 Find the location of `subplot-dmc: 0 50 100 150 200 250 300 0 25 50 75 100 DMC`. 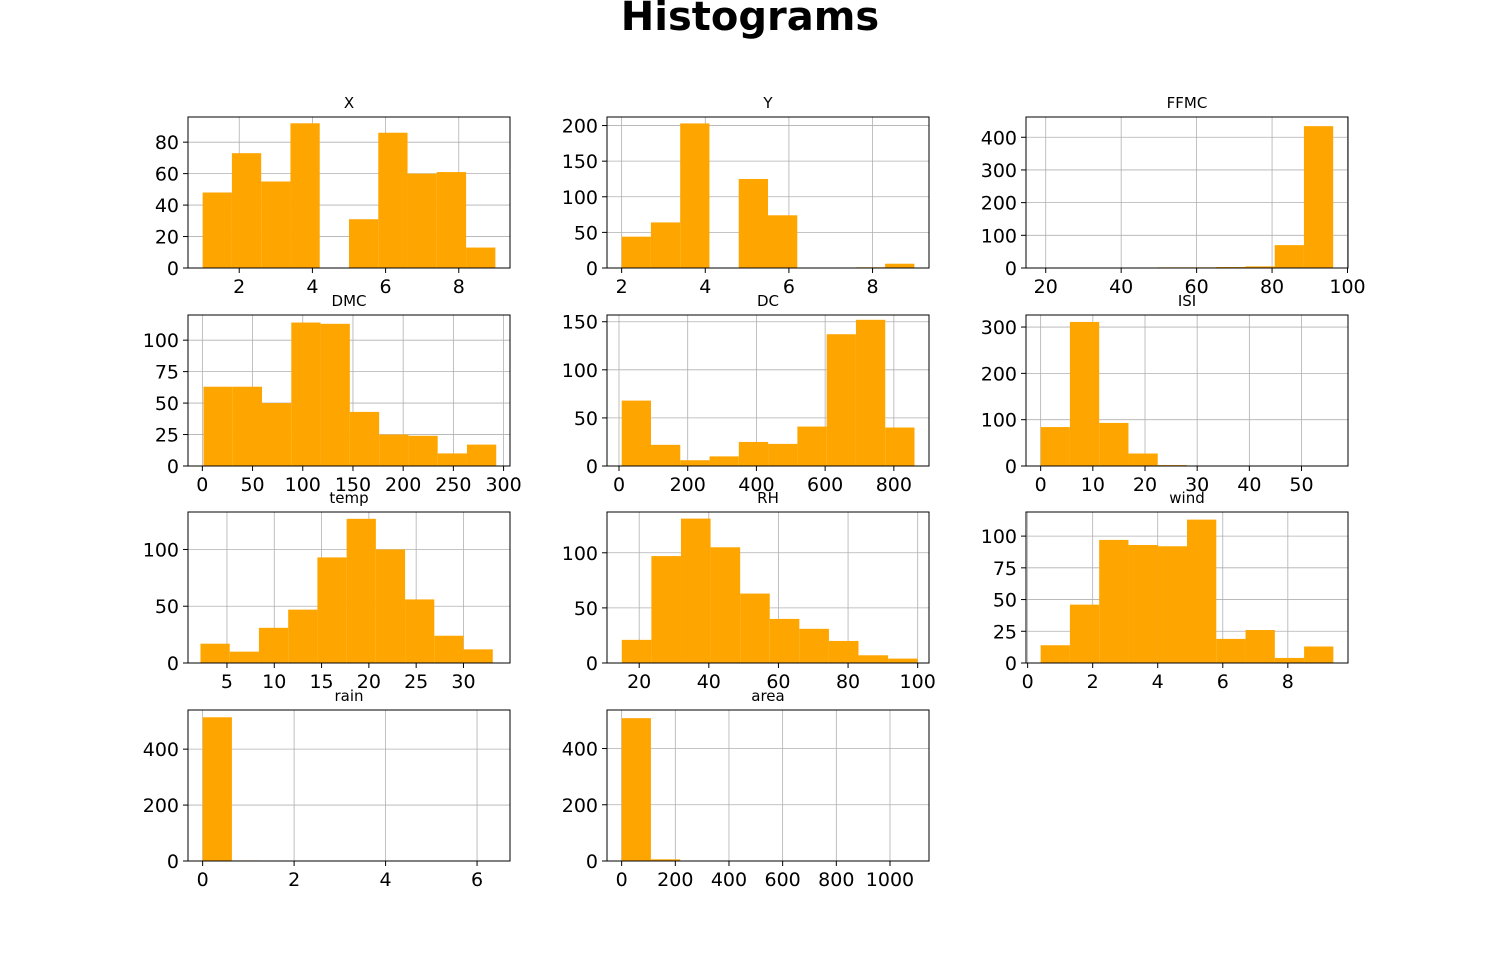

subplot-dmc: 0 50 100 150 200 250 300 0 25 50 75 100 DMC is located at coordinates (332, 394).